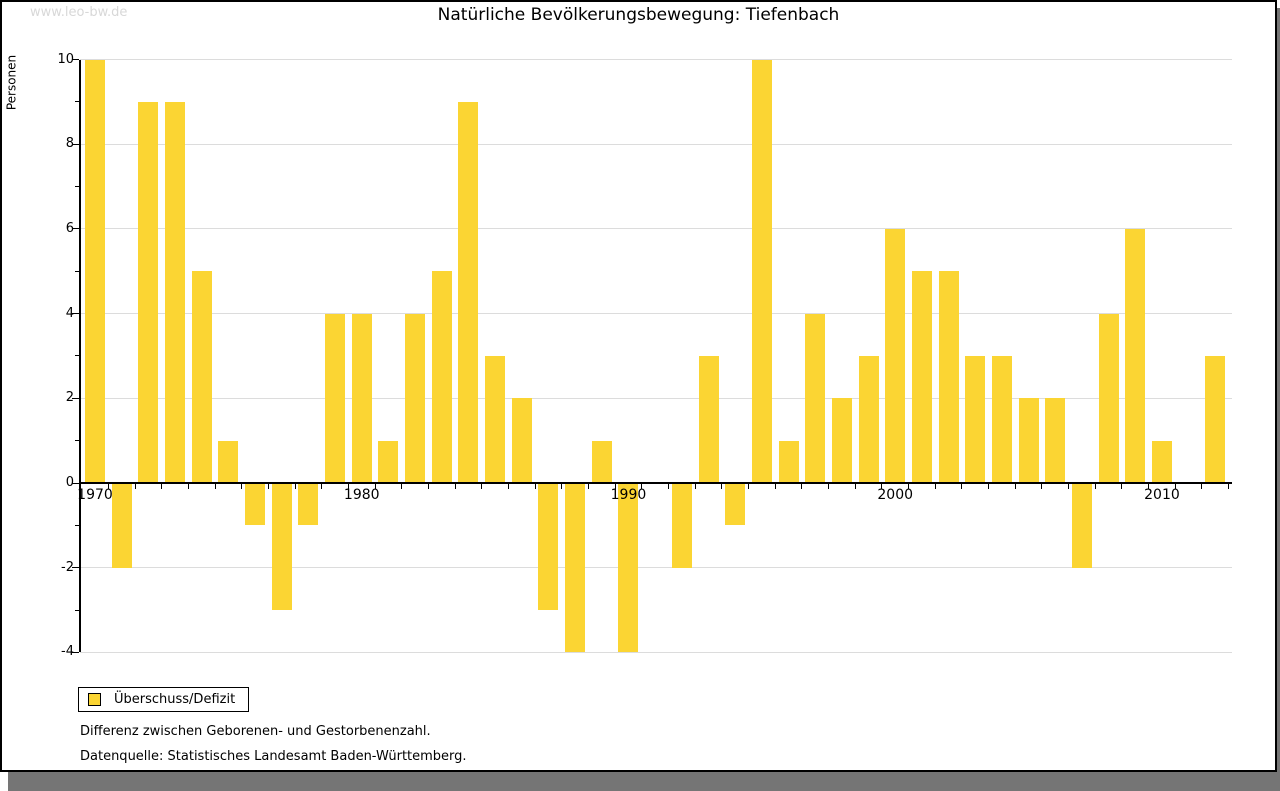  I want to click on gridline--4, so click(656, 652).